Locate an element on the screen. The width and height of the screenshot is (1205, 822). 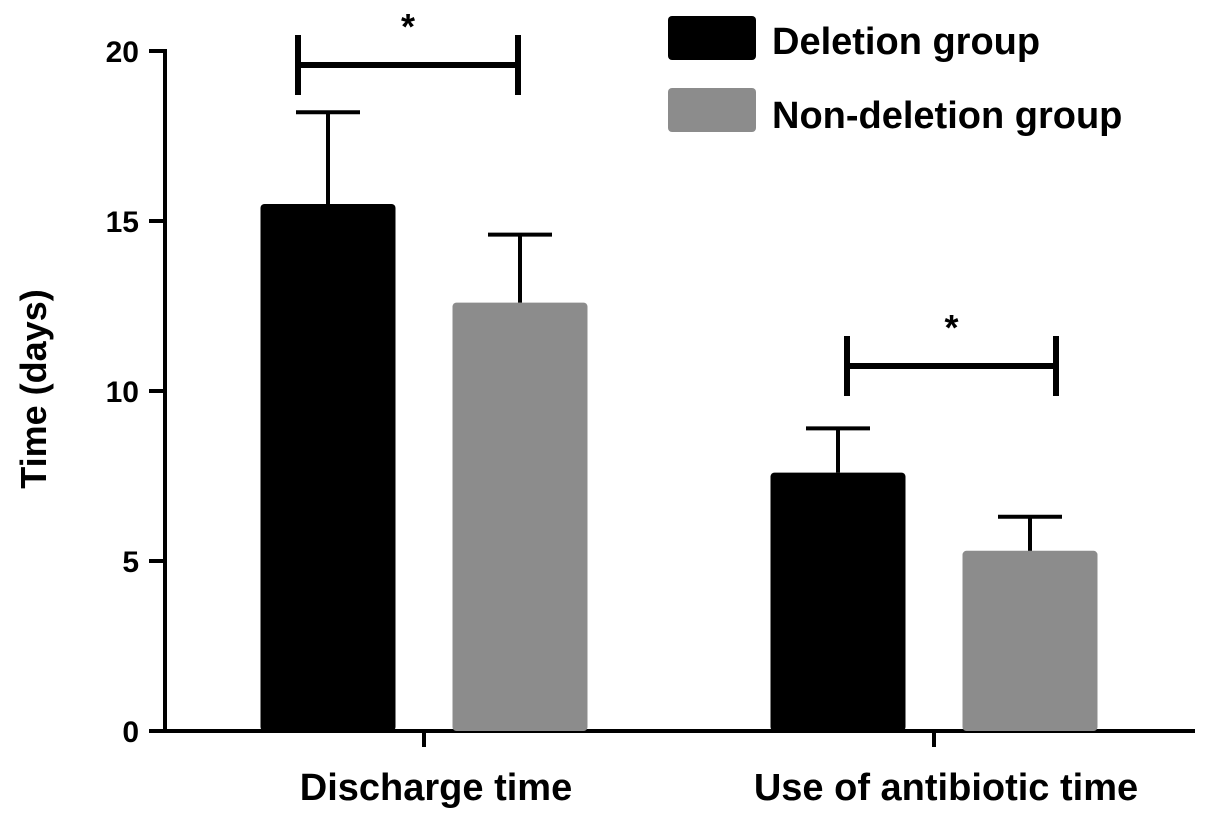
y-tick-label: 5 is located at coordinates (130, 562).